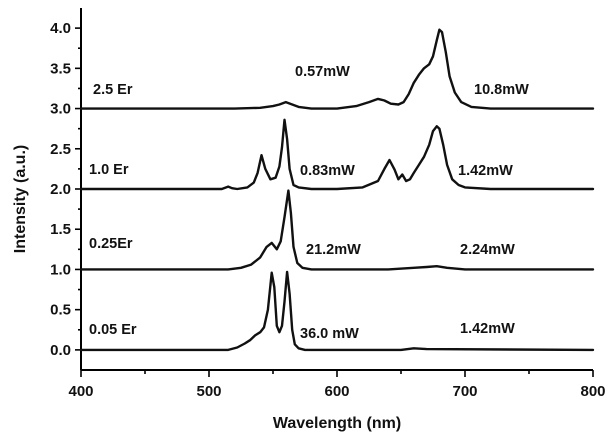  Describe the element at coordinates (113, 330) in the screenshot. I see `sample-label: 0.05 Er` at that location.